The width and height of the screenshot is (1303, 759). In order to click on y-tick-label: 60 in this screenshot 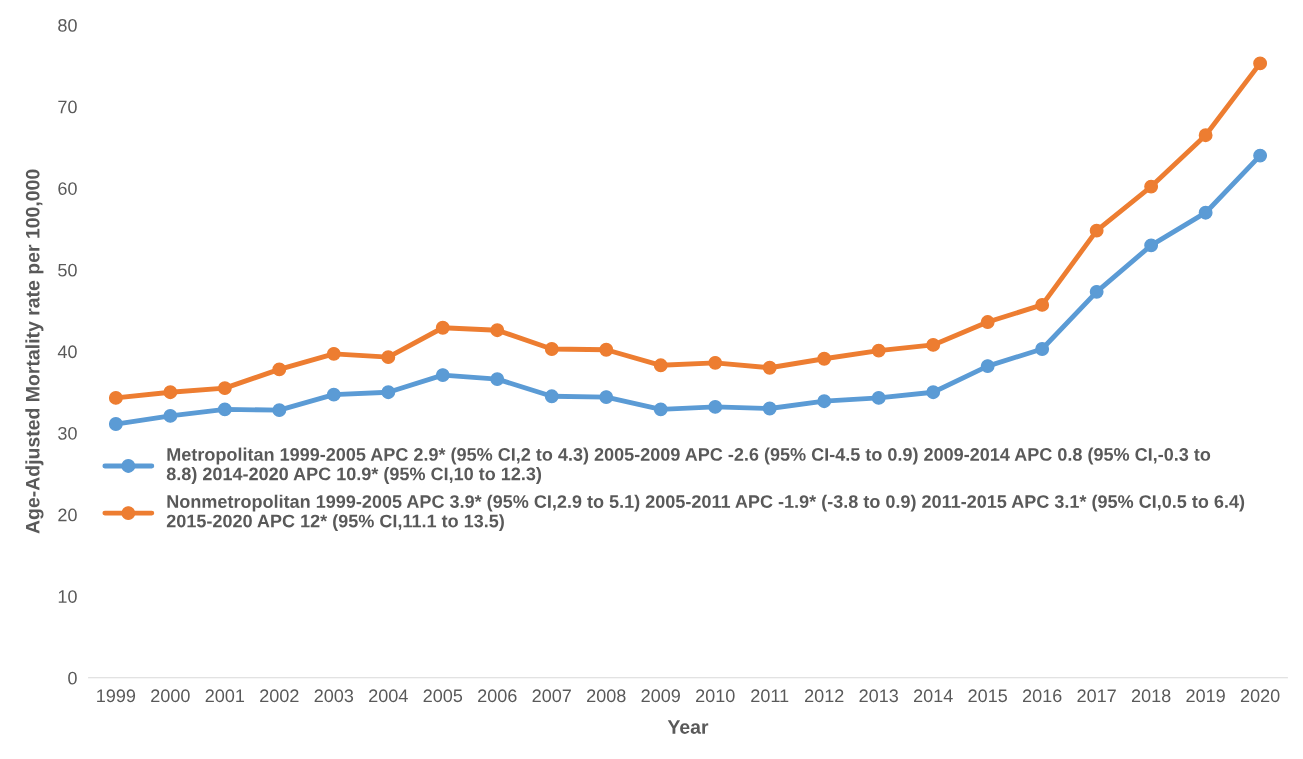, I will do `click(67, 188)`.